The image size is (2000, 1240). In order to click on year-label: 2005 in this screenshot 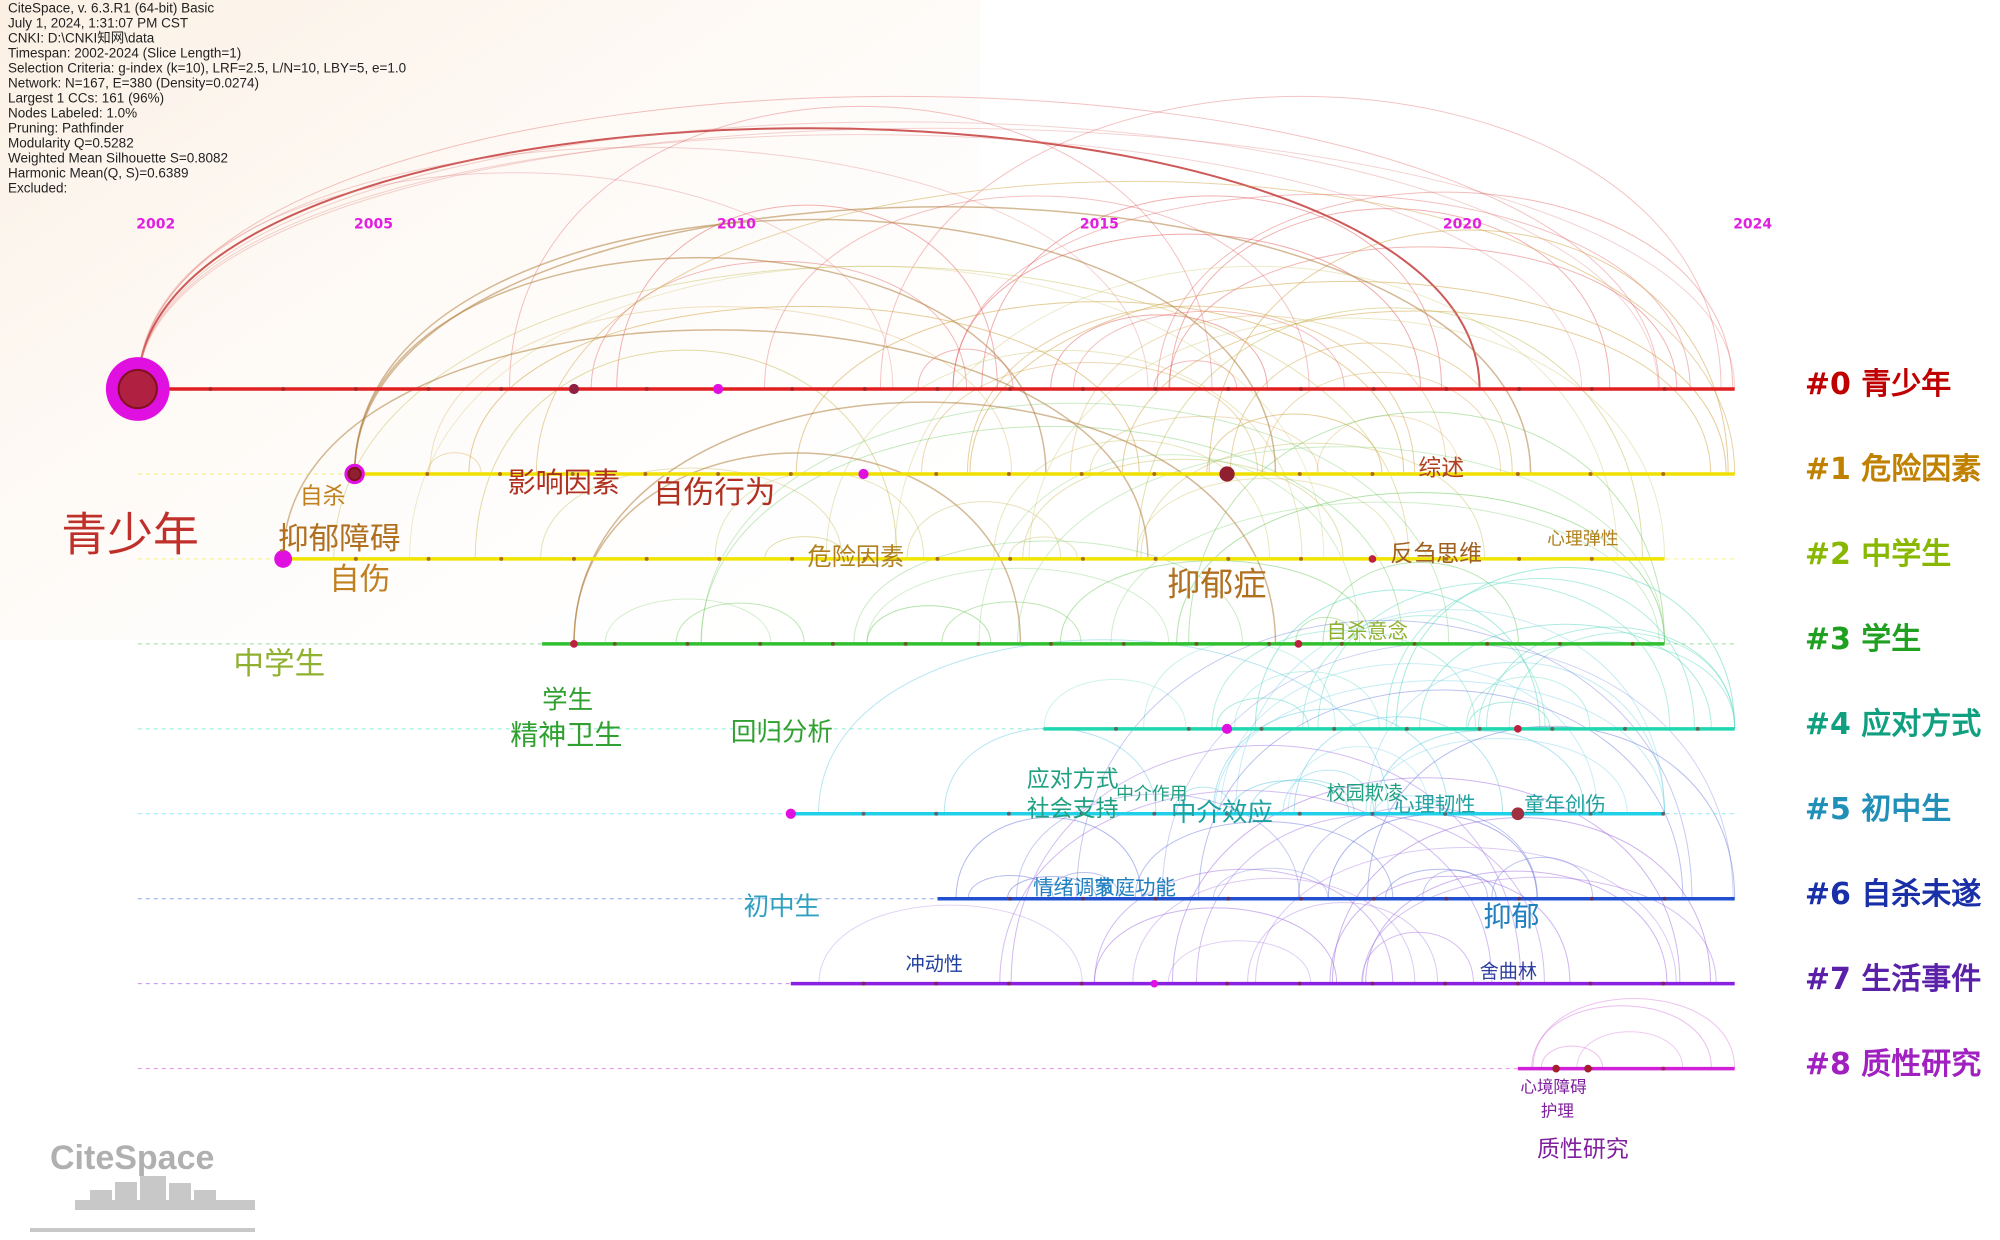, I will do `click(373, 224)`.